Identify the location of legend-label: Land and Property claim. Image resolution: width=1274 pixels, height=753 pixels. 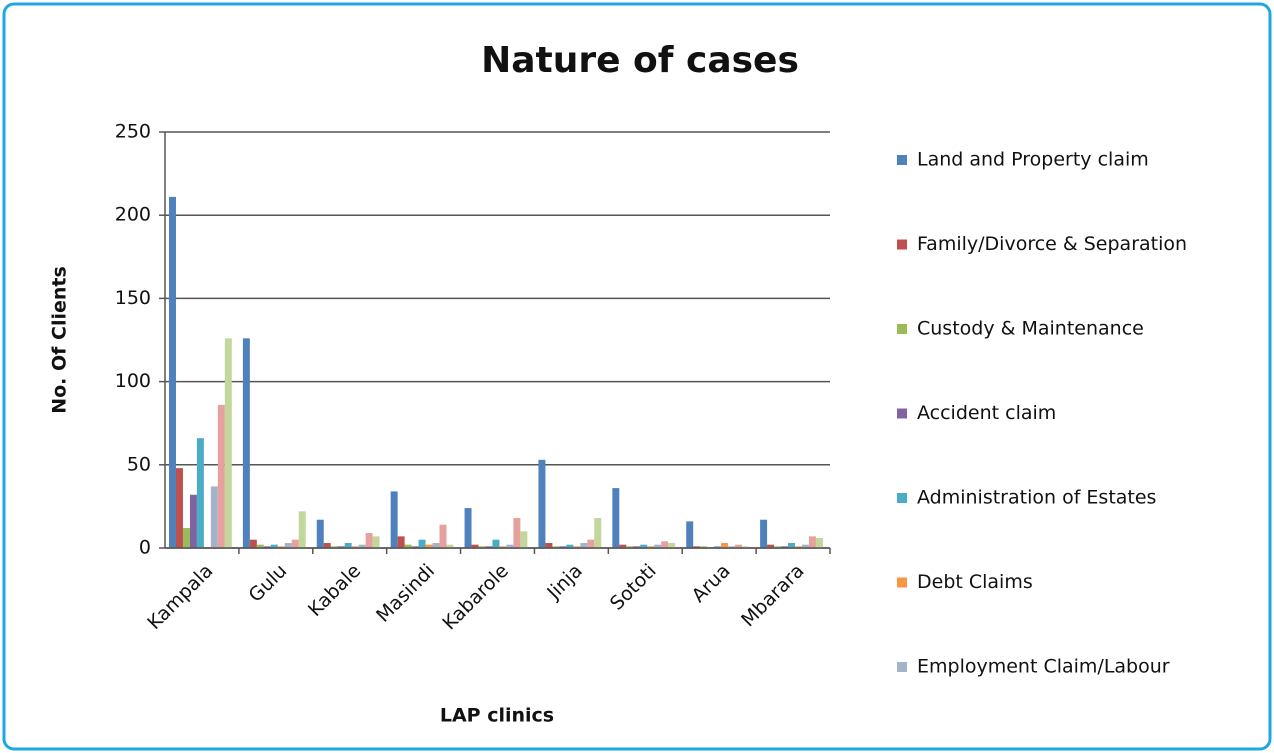
(1033, 160).